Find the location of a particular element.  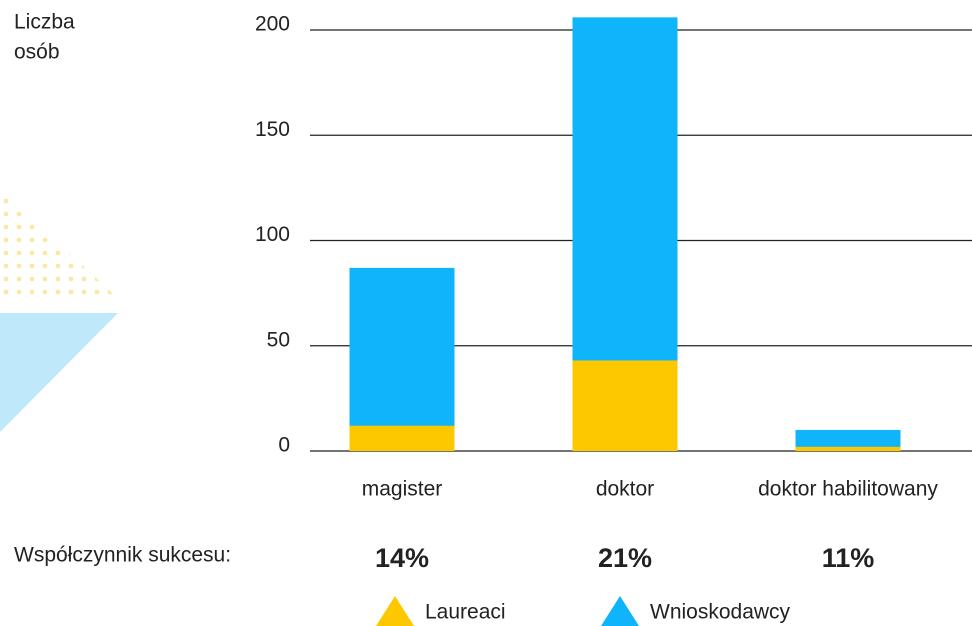

success-rate: 11% is located at coordinates (848, 558).